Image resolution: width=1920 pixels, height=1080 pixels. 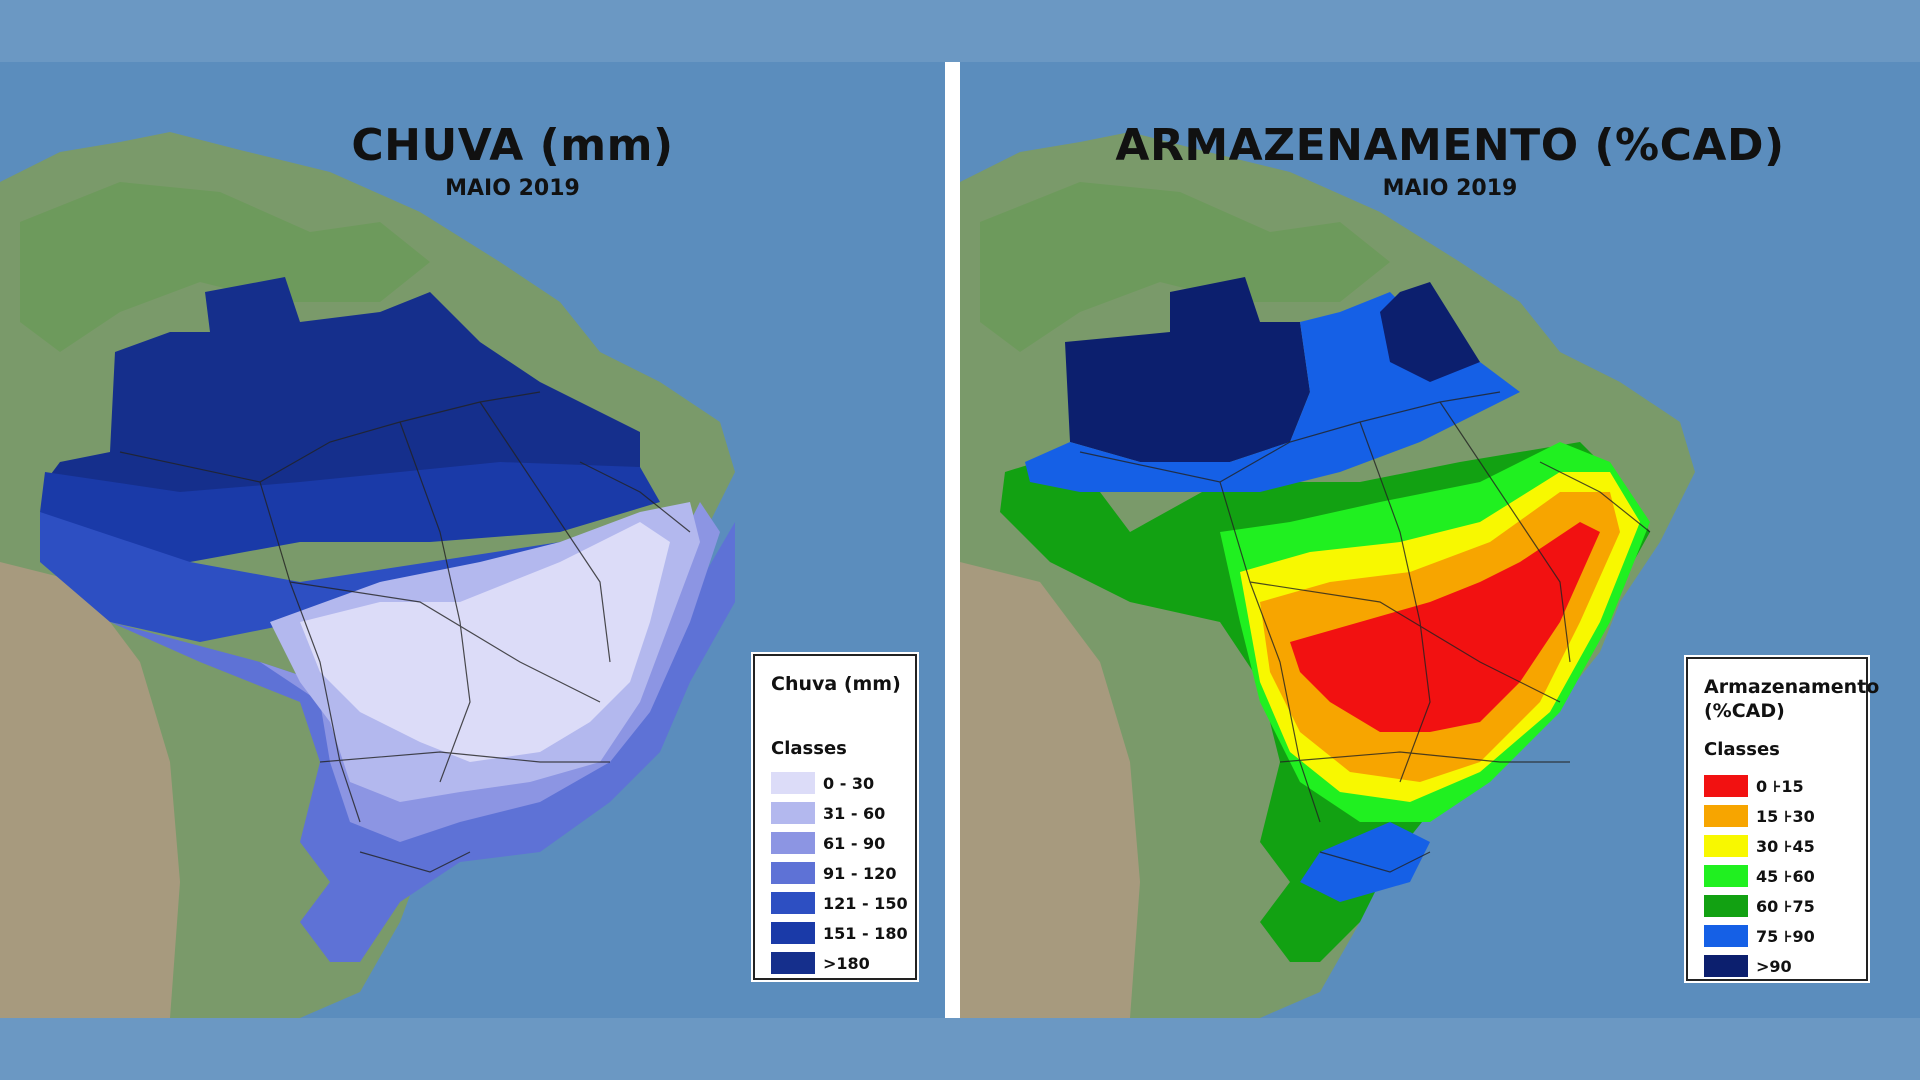 What do you see at coordinates (952, 540) in the screenshot?
I see `panel-divider` at bounding box center [952, 540].